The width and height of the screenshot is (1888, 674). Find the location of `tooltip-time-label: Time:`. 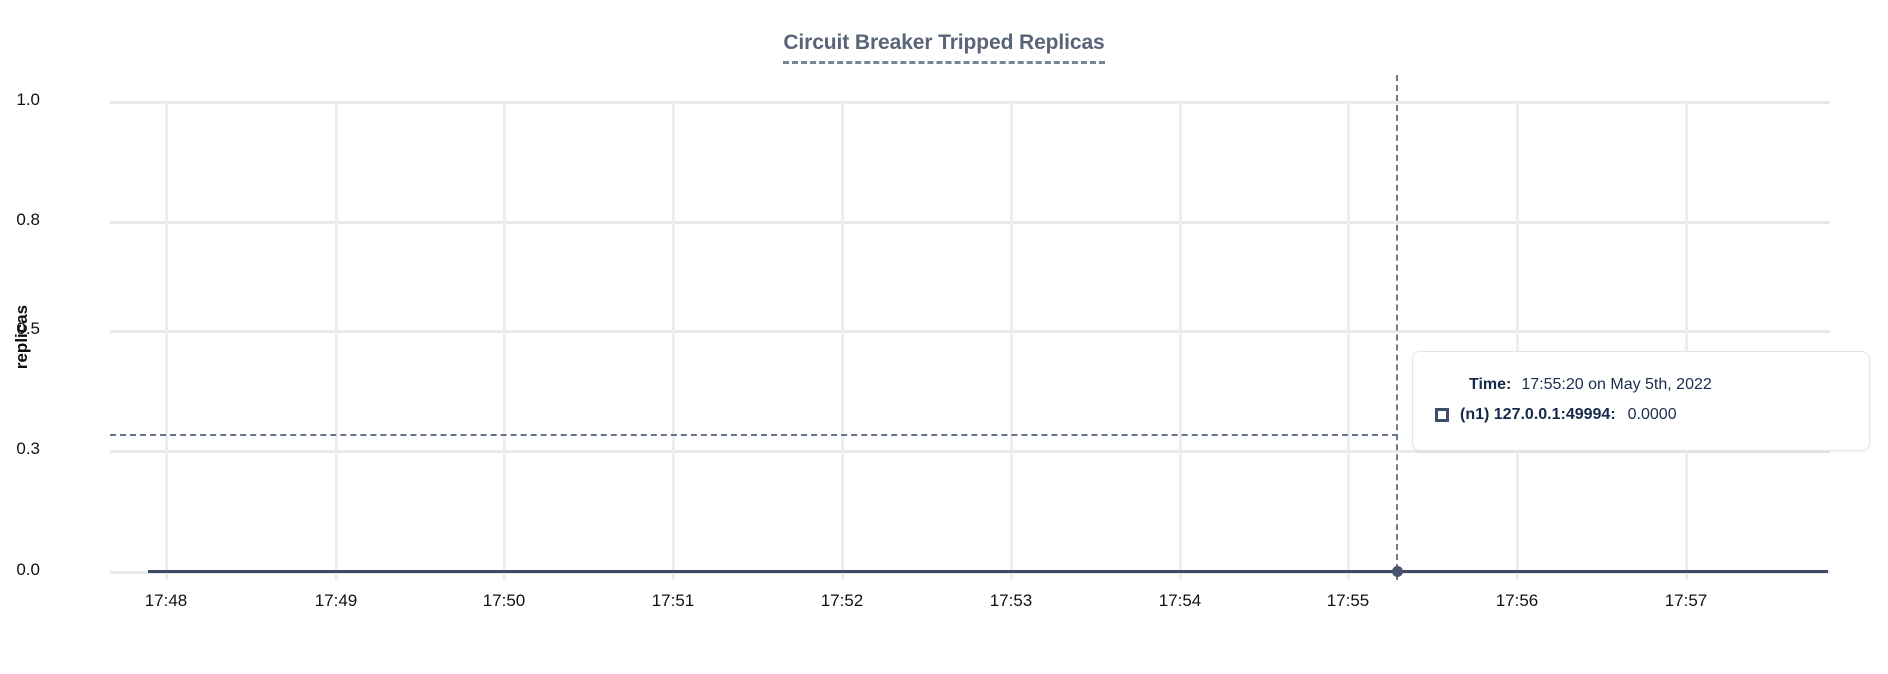

tooltip-time-label: Time: is located at coordinates (1490, 384).